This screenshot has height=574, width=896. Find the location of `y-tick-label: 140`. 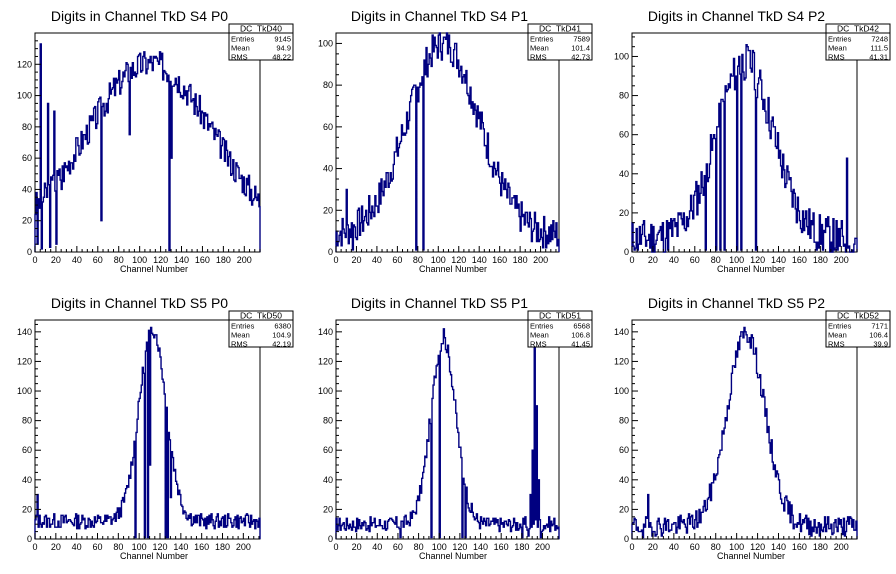

y-tick-label: 140 is located at coordinates (325, 332).